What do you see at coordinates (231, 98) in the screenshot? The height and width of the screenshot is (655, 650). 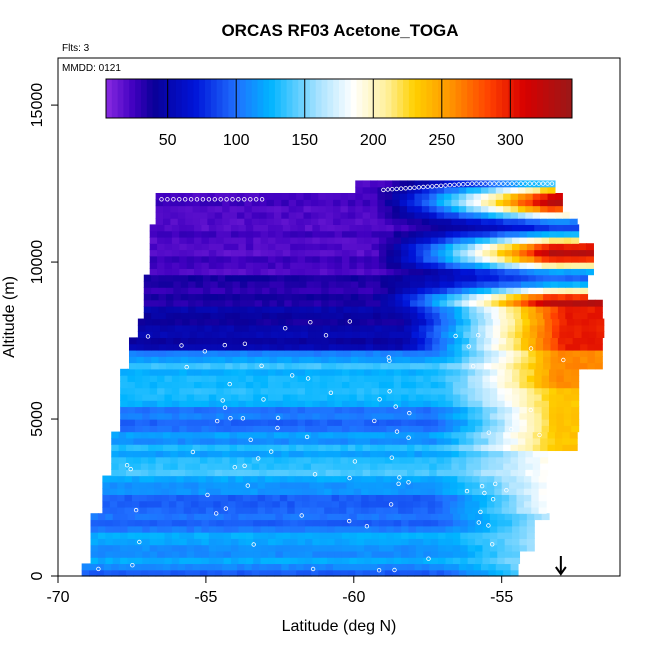 I see `colorbar-segment` at bounding box center [231, 98].